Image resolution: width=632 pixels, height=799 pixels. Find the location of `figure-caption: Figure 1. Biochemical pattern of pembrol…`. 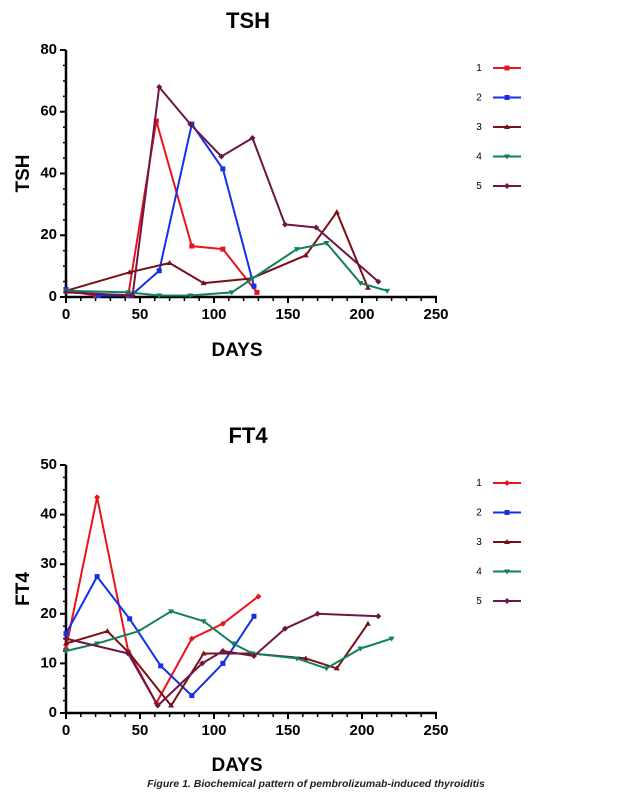

figure-caption: Figure 1. Biochemical pattern of pembrol… is located at coordinates (316, 784).